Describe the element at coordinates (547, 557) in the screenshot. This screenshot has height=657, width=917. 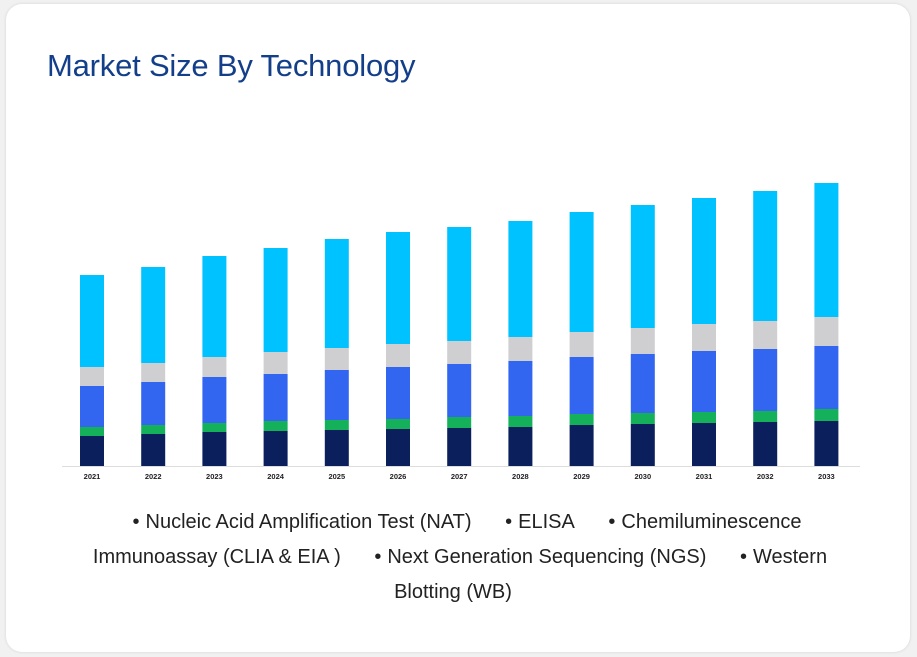
I see `legend-label: Next Generation Sequencing (NGS)` at that location.